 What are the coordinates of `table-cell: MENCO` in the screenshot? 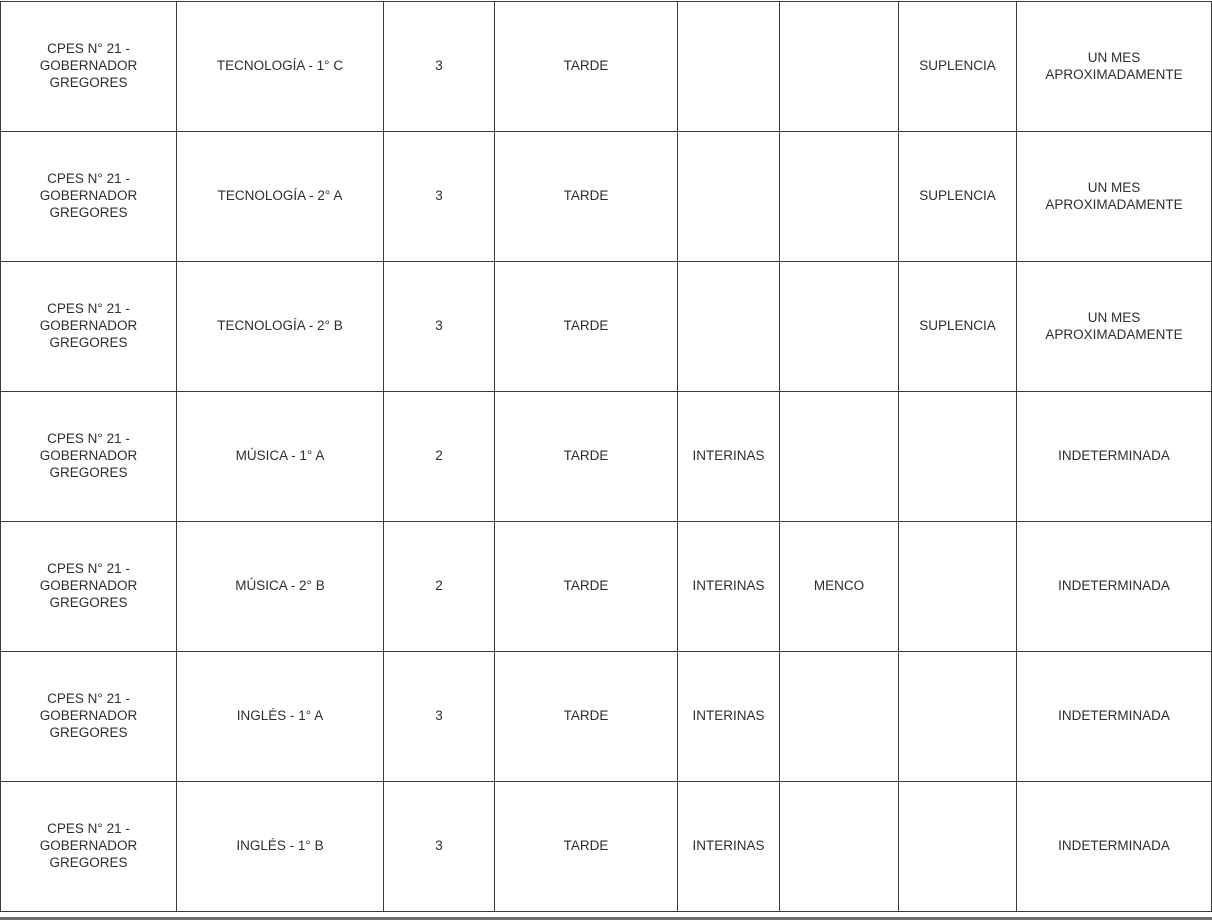 It's located at (839, 586).